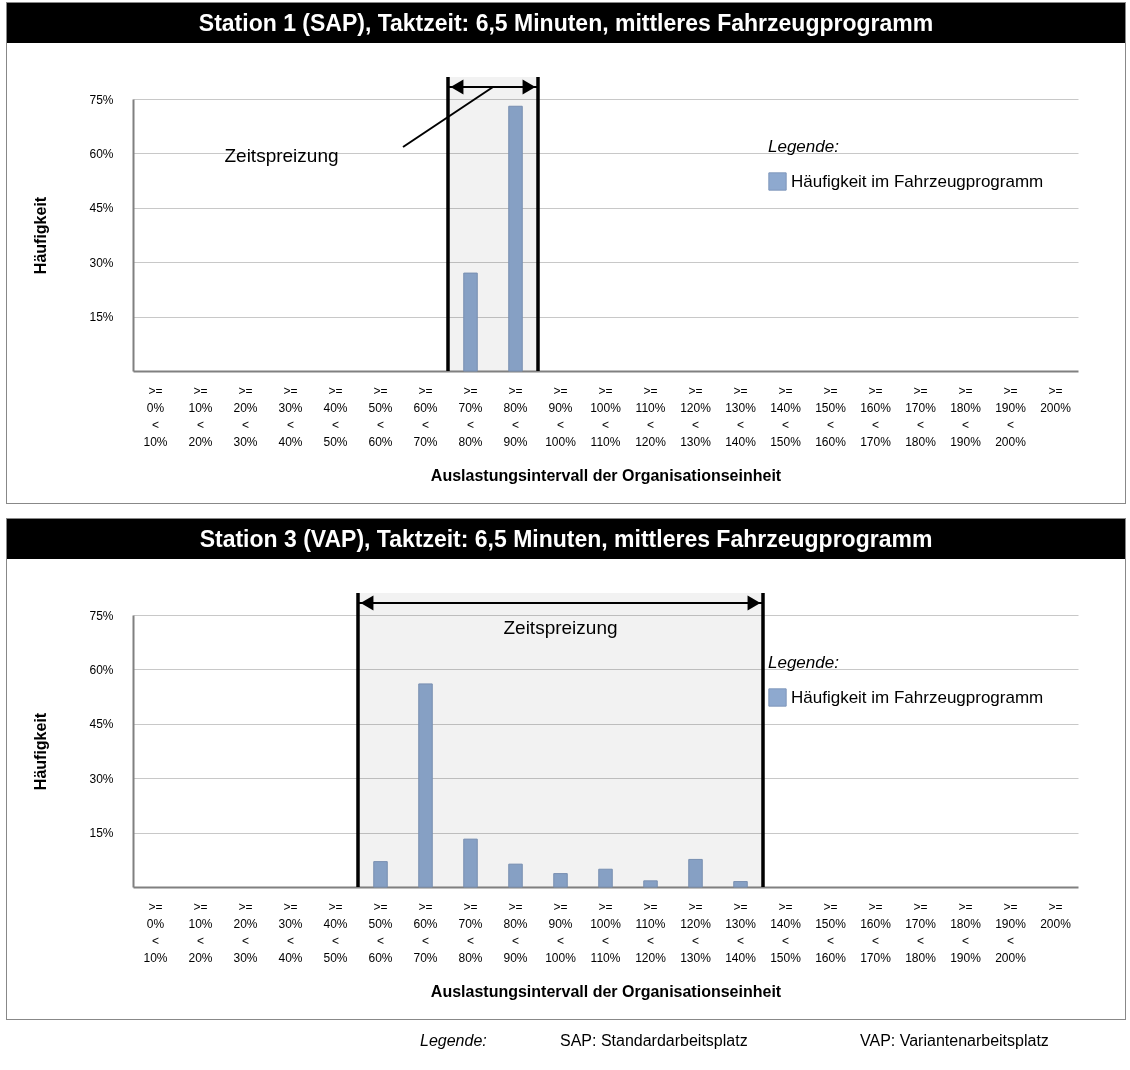 This screenshot has height=1070, width=1130. What do you see at coordinates (453, 1041) in the screenshot?
I see `text: Legende:` at bounding box center [453, 1041].